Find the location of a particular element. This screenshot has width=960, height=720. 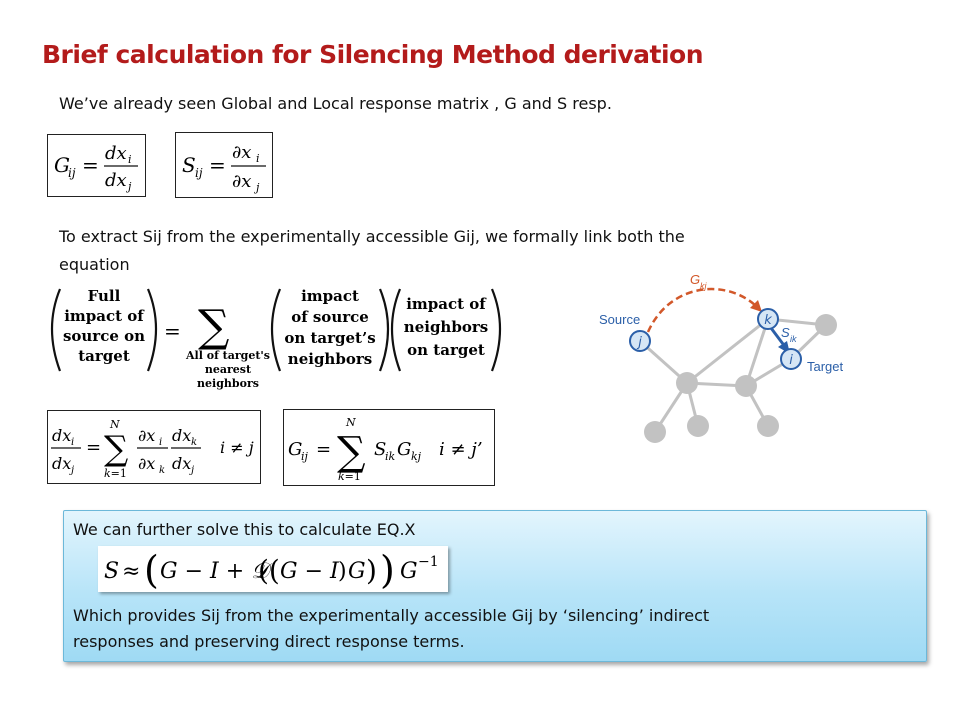

global-local-link-equation: G ij = N ∑ k=1 S ik G kj i ≠ j’ is located at coordinates (389, 447).